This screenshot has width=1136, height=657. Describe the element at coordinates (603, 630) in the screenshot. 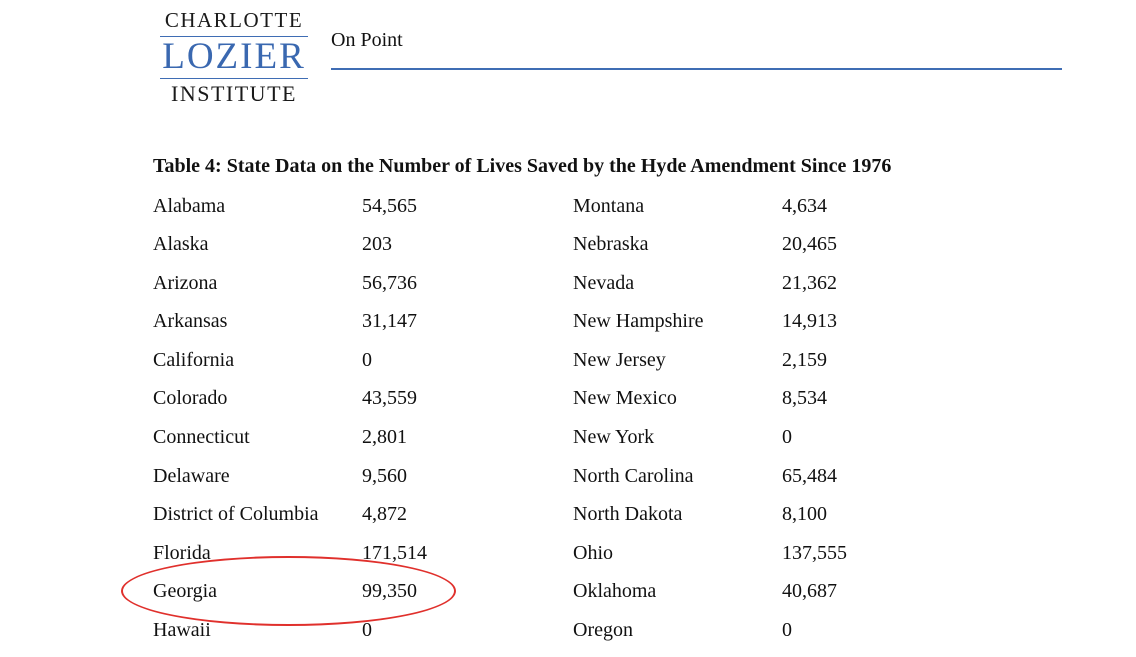

I see `state-name: Oregon` at that location.